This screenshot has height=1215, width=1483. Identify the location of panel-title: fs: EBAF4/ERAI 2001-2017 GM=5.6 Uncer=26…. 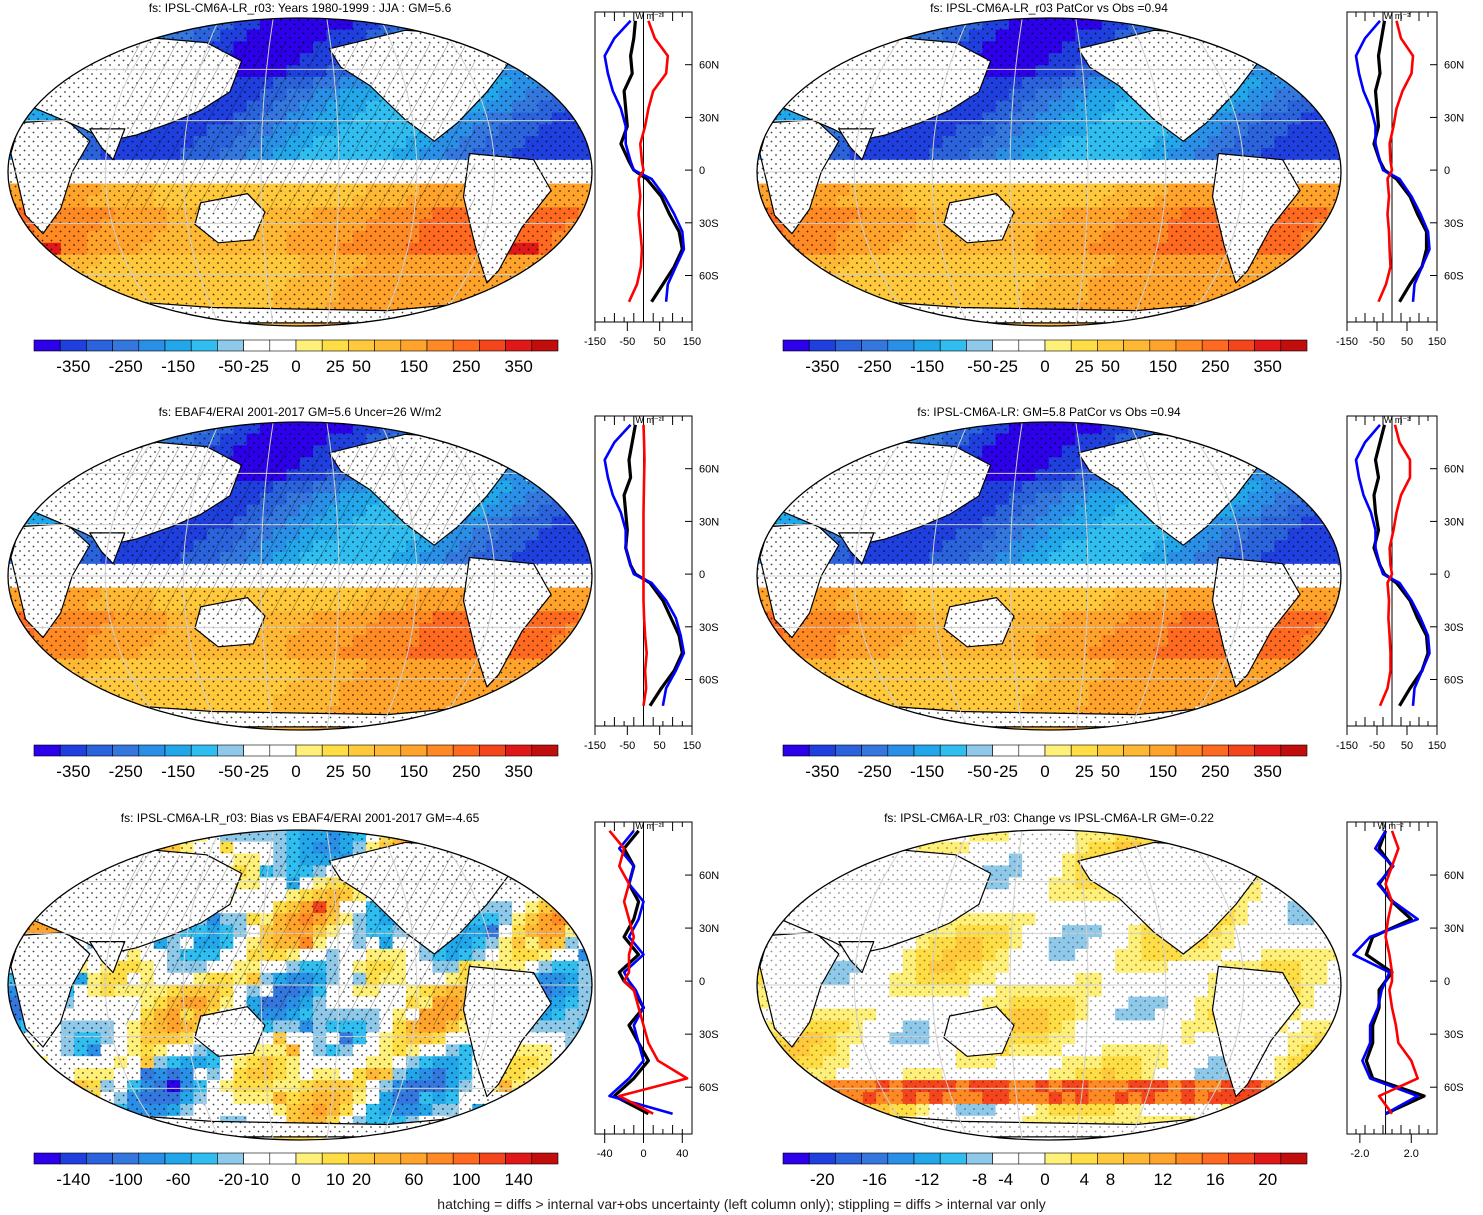
(300, 412).